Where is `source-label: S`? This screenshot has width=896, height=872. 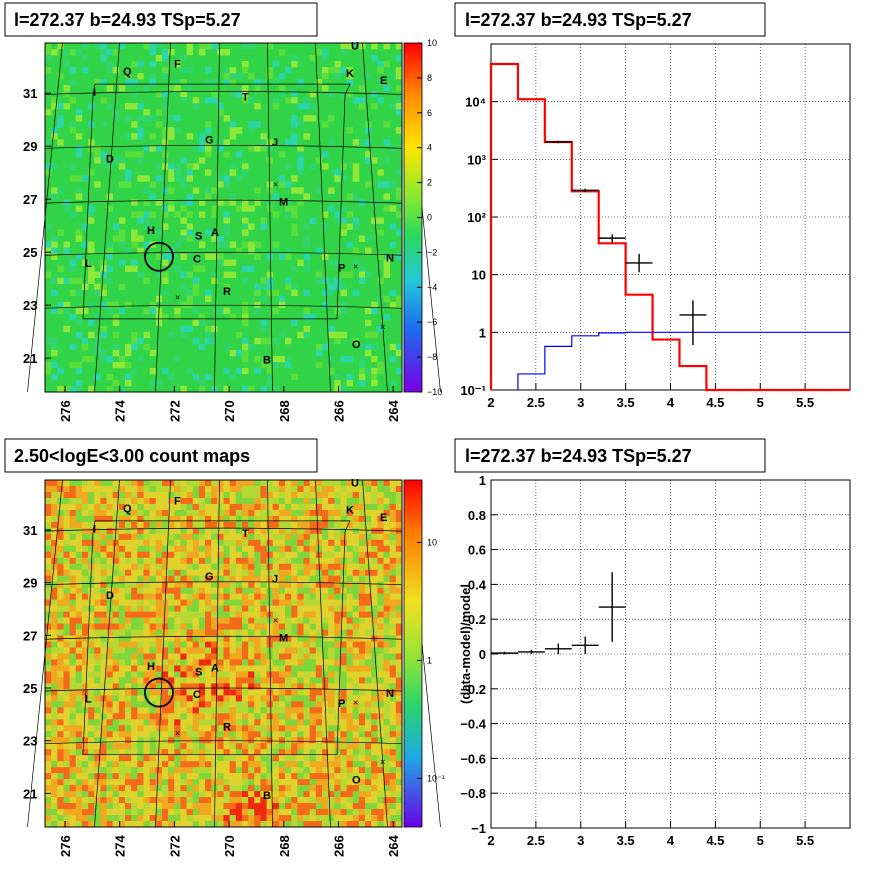 source-label: S is located at coordinates (198, 236).